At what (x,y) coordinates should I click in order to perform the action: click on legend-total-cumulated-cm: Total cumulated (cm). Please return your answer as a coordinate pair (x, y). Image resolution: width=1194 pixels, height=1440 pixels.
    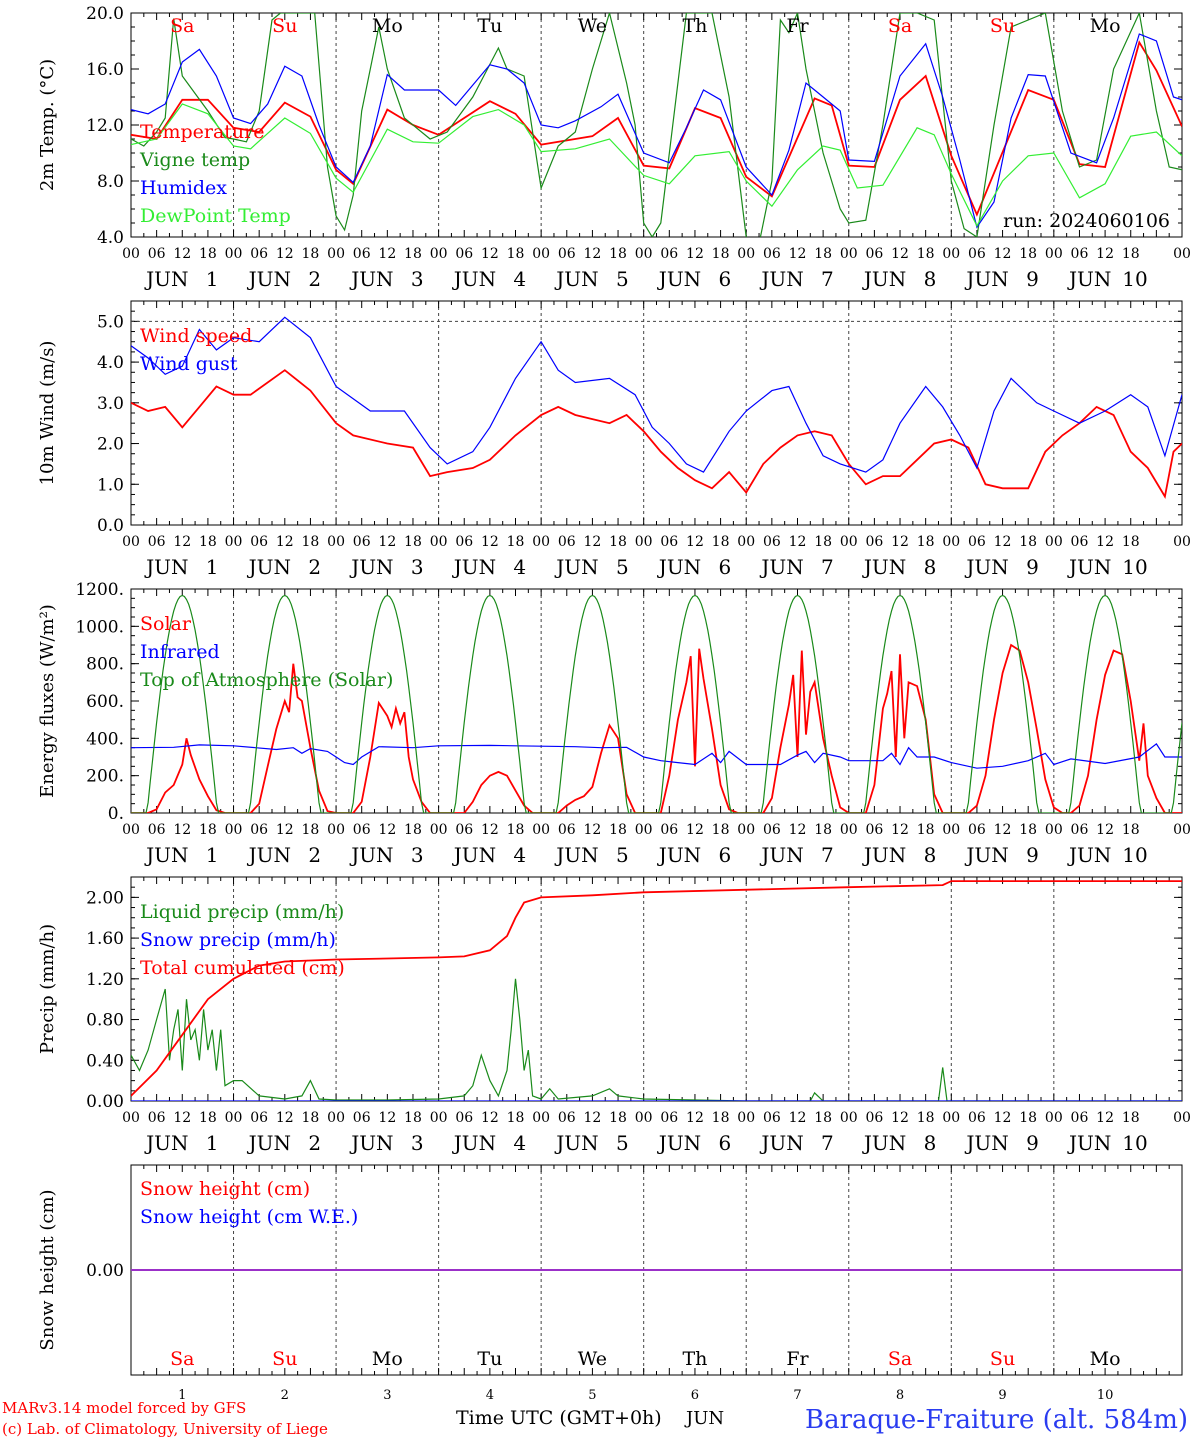
    Looking at the image, I should click on (242, 968).